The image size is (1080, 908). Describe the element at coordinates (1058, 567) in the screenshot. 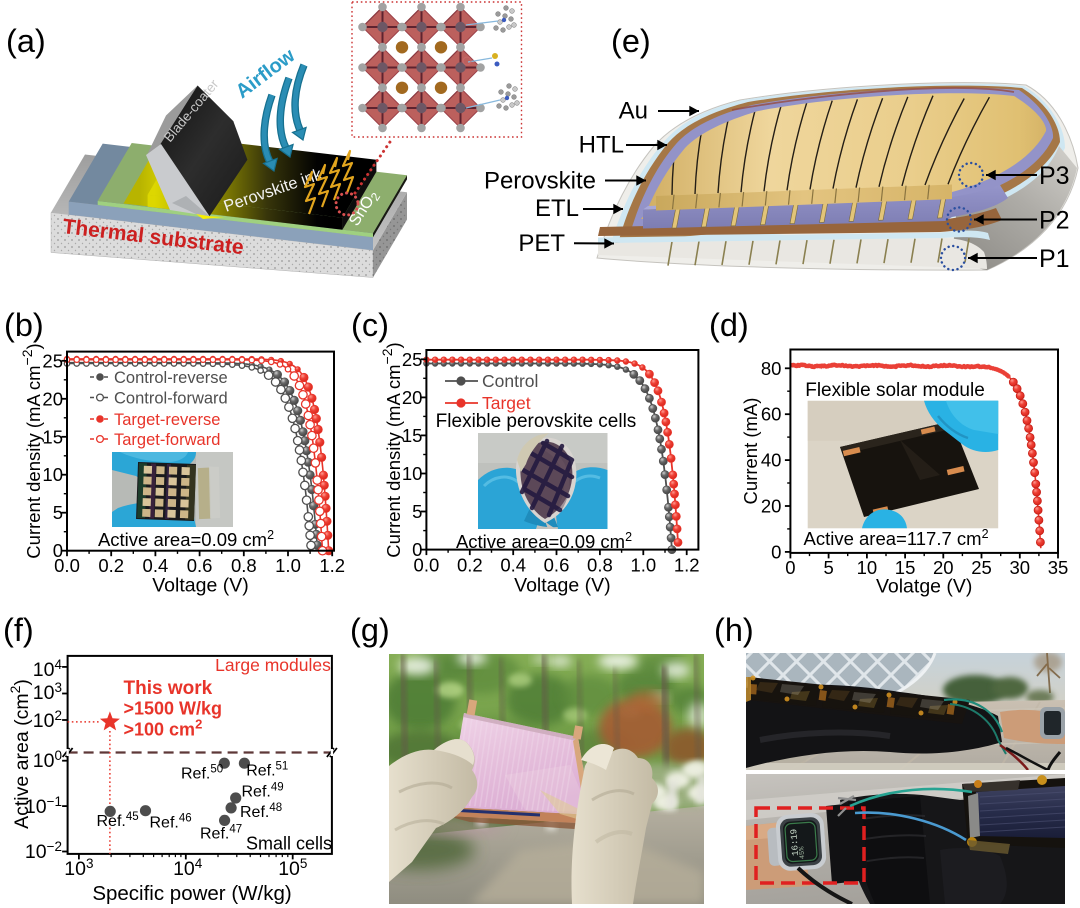

I see `svg-text: 35` at that location.